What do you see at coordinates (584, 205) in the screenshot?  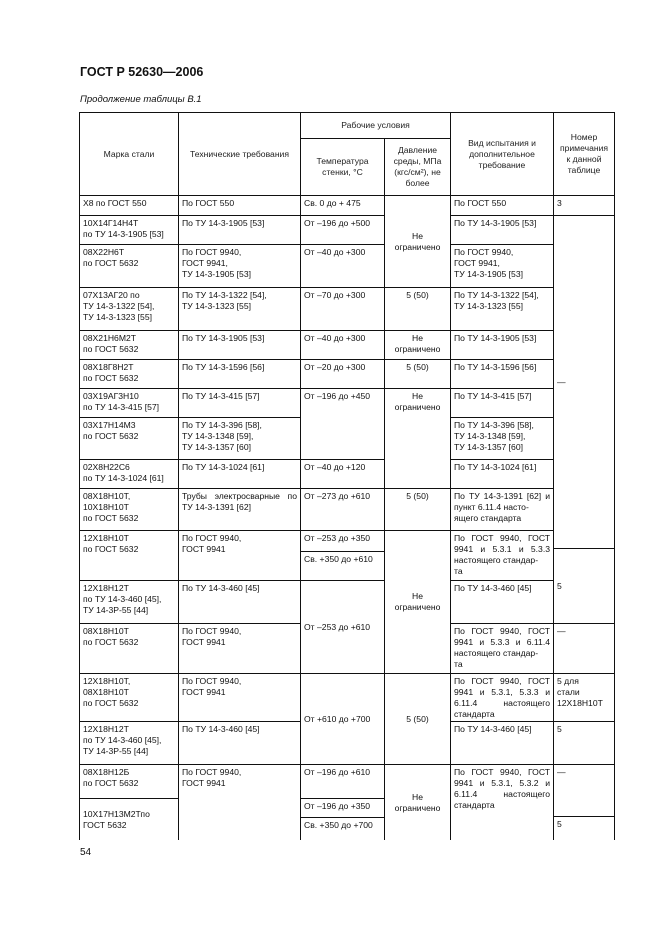 I see `note-cell: 3` at bounding box center [584, 205].